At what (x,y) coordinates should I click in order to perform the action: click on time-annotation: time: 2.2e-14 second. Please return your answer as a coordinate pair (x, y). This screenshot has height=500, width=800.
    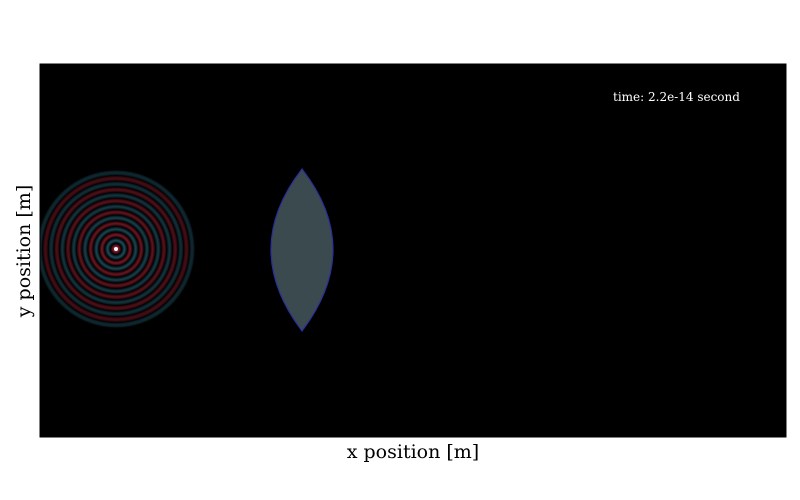
    Looking at the image, I should click on (676, 97).